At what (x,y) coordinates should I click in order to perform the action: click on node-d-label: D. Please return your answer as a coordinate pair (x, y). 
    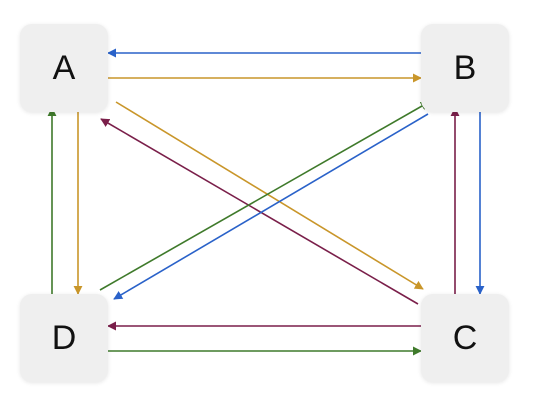
    Looking at the image, I should click on (64, 337).